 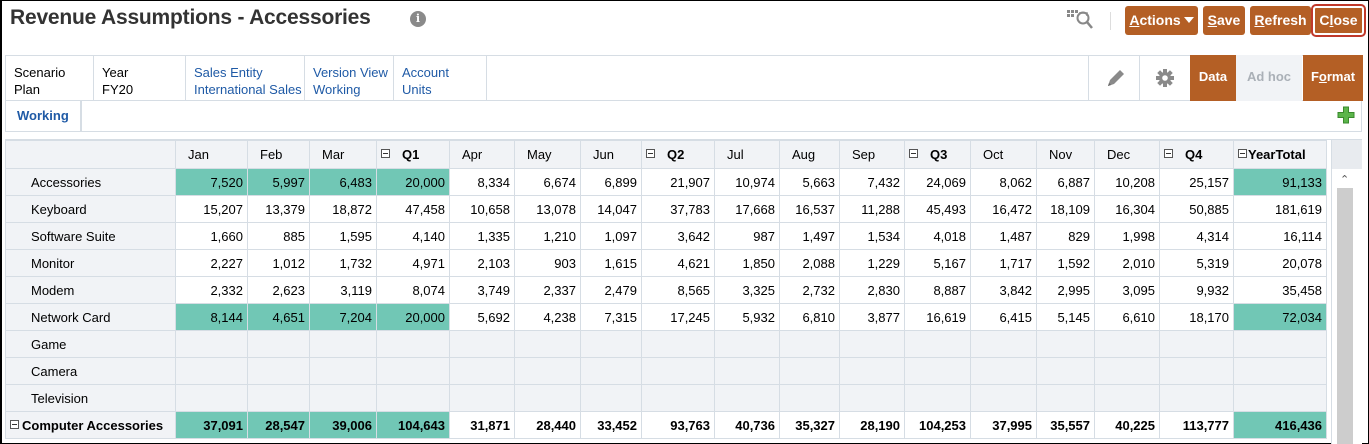 I want to click on data-cell: 20,000, so click(x=413, y=317).